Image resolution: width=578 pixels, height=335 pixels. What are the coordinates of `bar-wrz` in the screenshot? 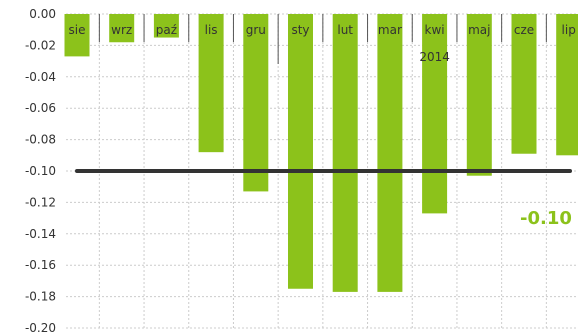 It's located at (122, 28).